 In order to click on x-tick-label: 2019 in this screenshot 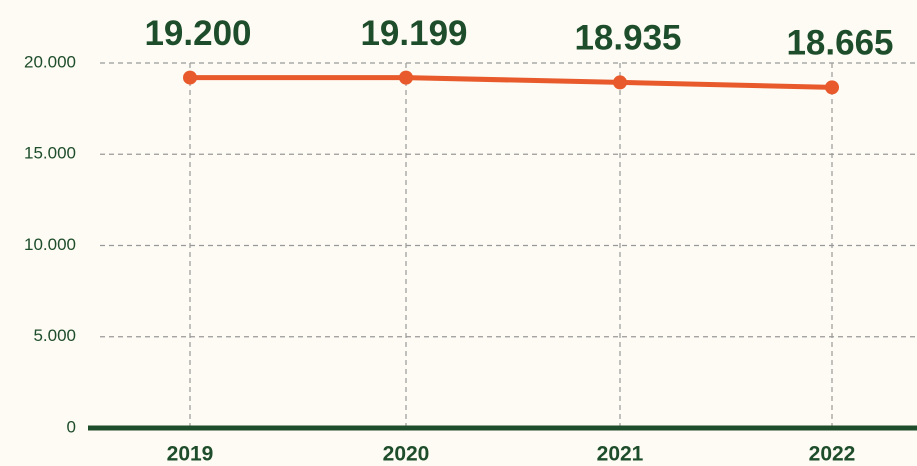, I will do `click(190, 454)`.